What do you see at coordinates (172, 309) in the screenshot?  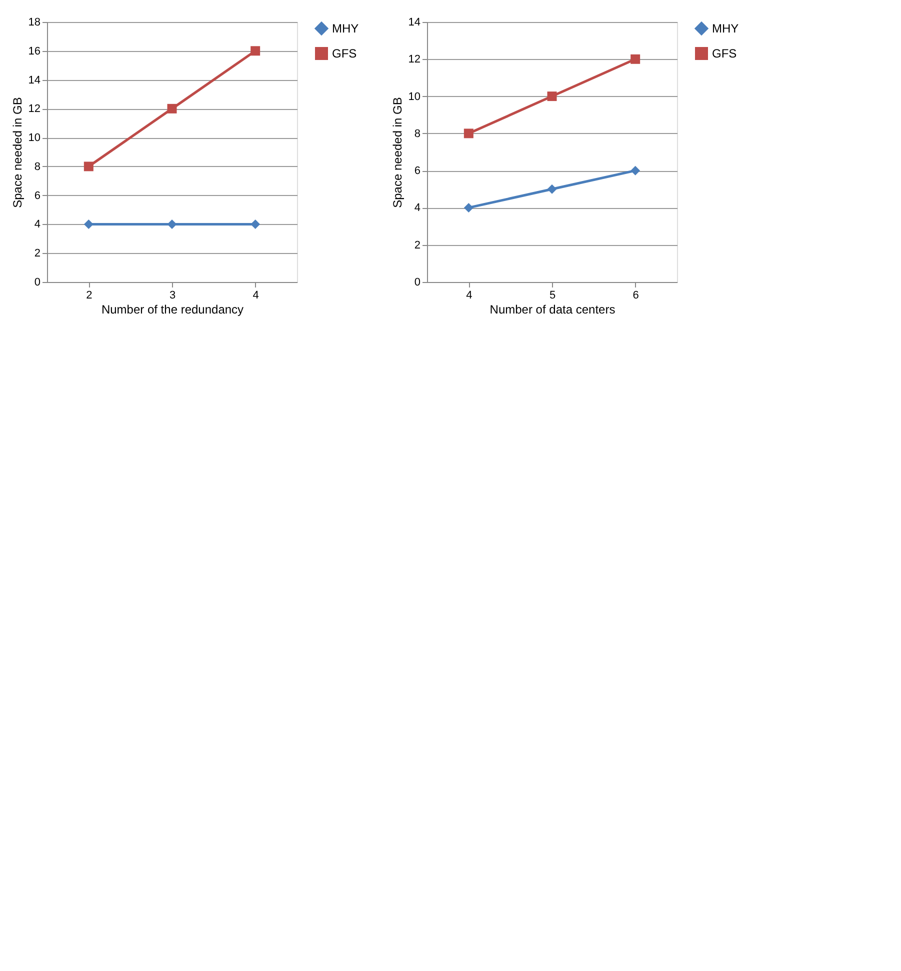 I see `x-axis-title: Number of the redundancy` at bounding box center [172, 309].